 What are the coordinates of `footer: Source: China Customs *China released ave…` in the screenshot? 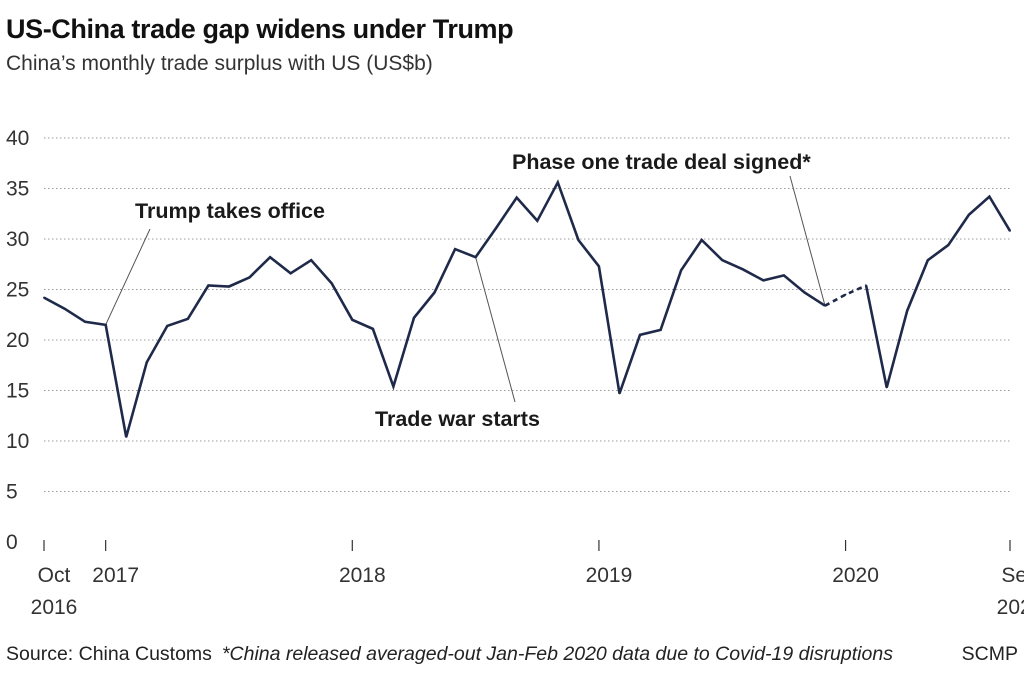 It's located at (512, 654).